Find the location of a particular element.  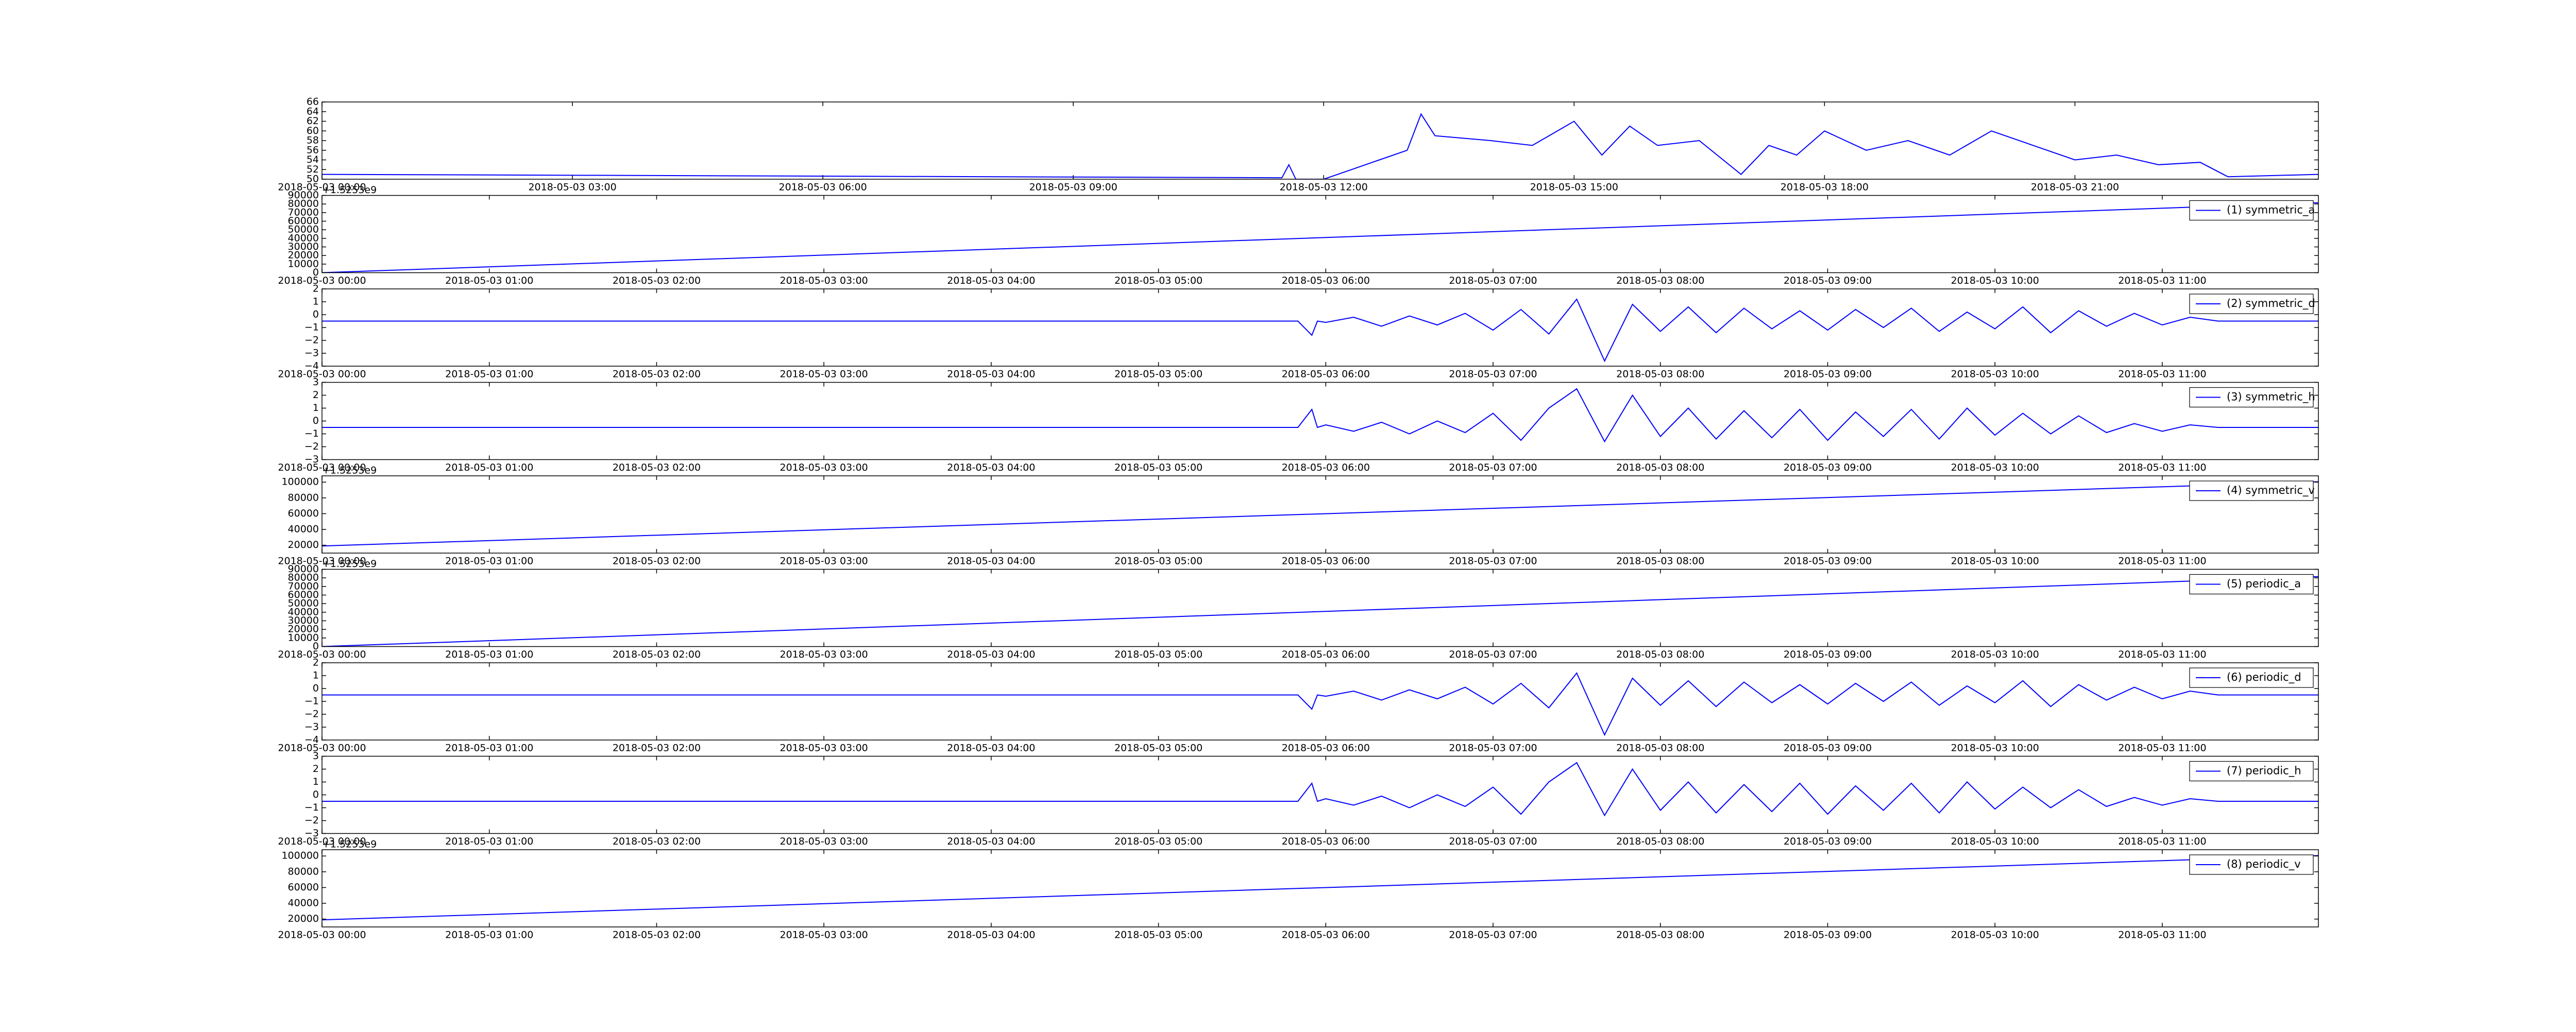

y-tick-label: −1 is located at coordinates (311, 701).